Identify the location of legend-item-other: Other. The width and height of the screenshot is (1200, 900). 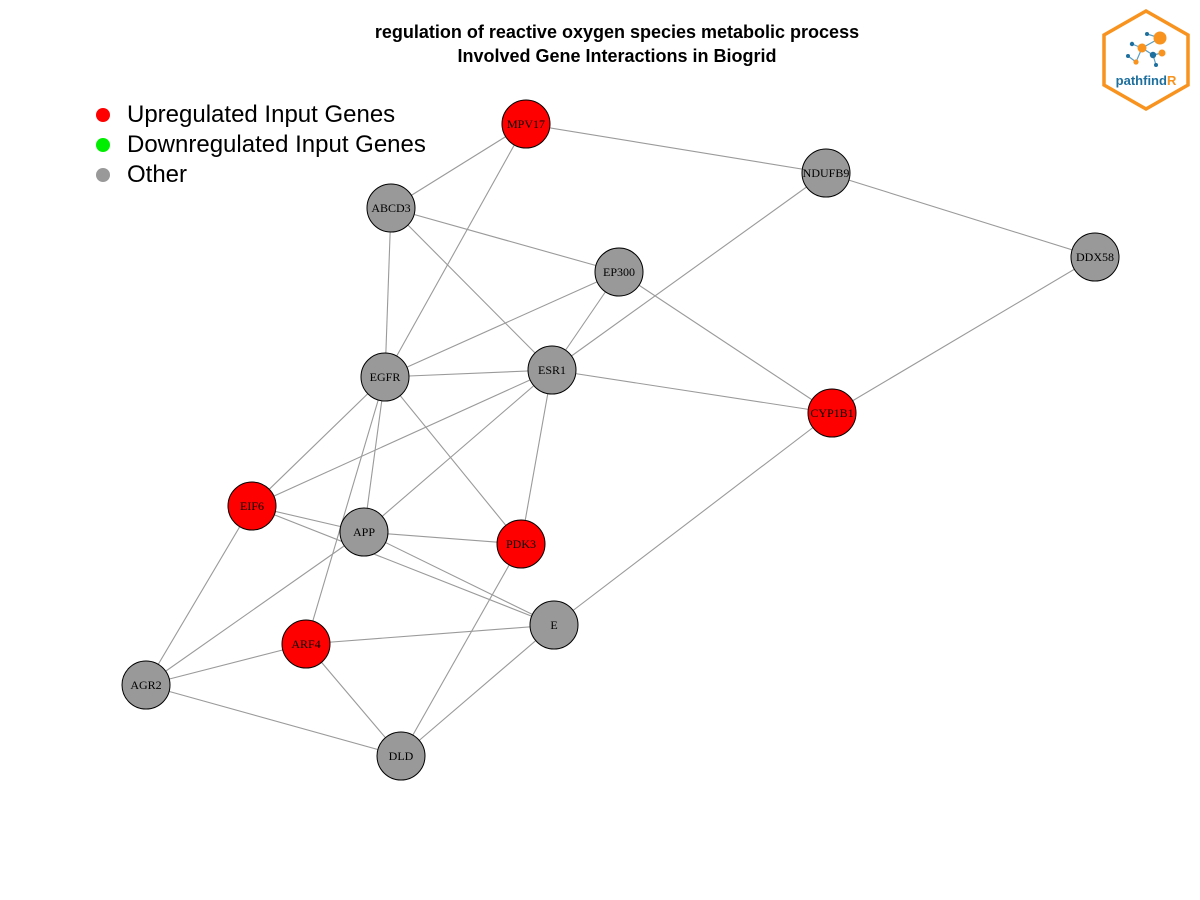
(261, 175).